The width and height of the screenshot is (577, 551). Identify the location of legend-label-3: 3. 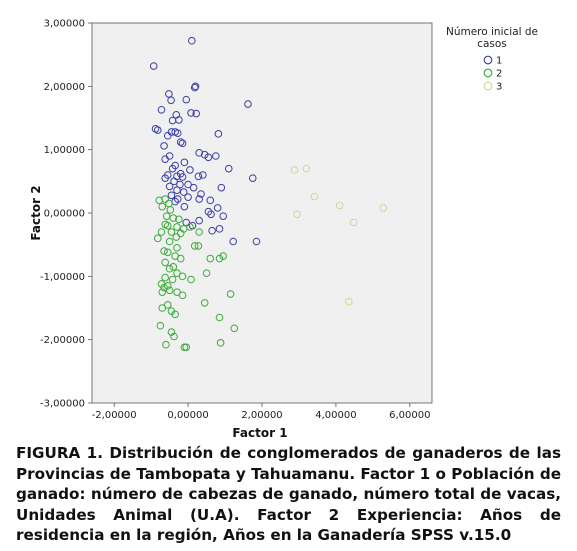
(499, 87).